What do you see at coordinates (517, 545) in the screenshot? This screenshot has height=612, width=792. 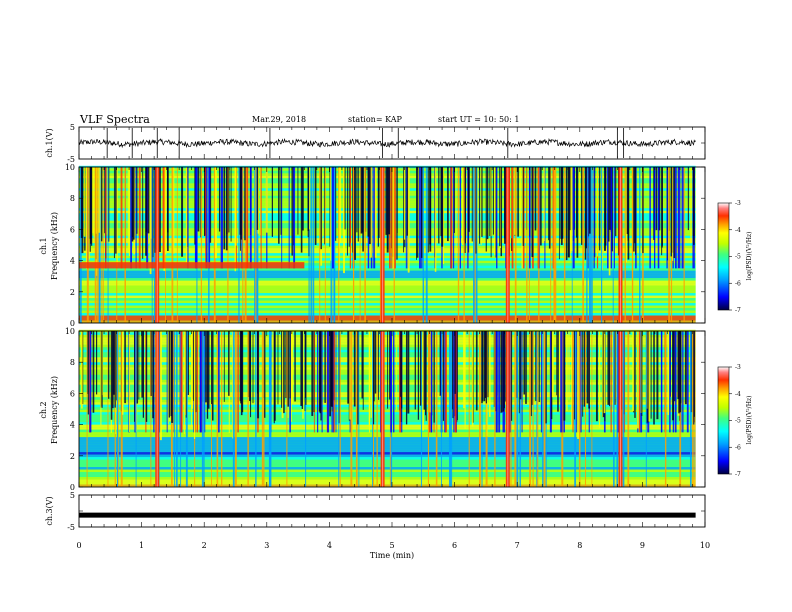 I see `x-tick-label: 7` at bounding box center [517, 545].